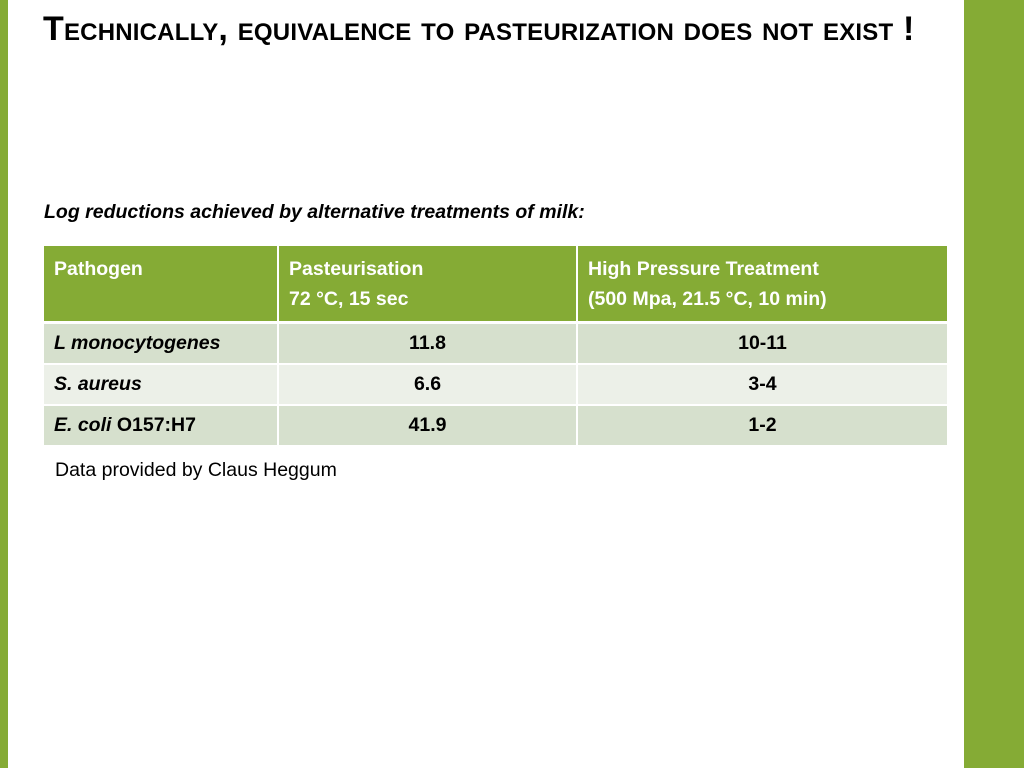 This screenshot has width=1024, height=768. I want to click on right-accent-bar, so click(994, 384).